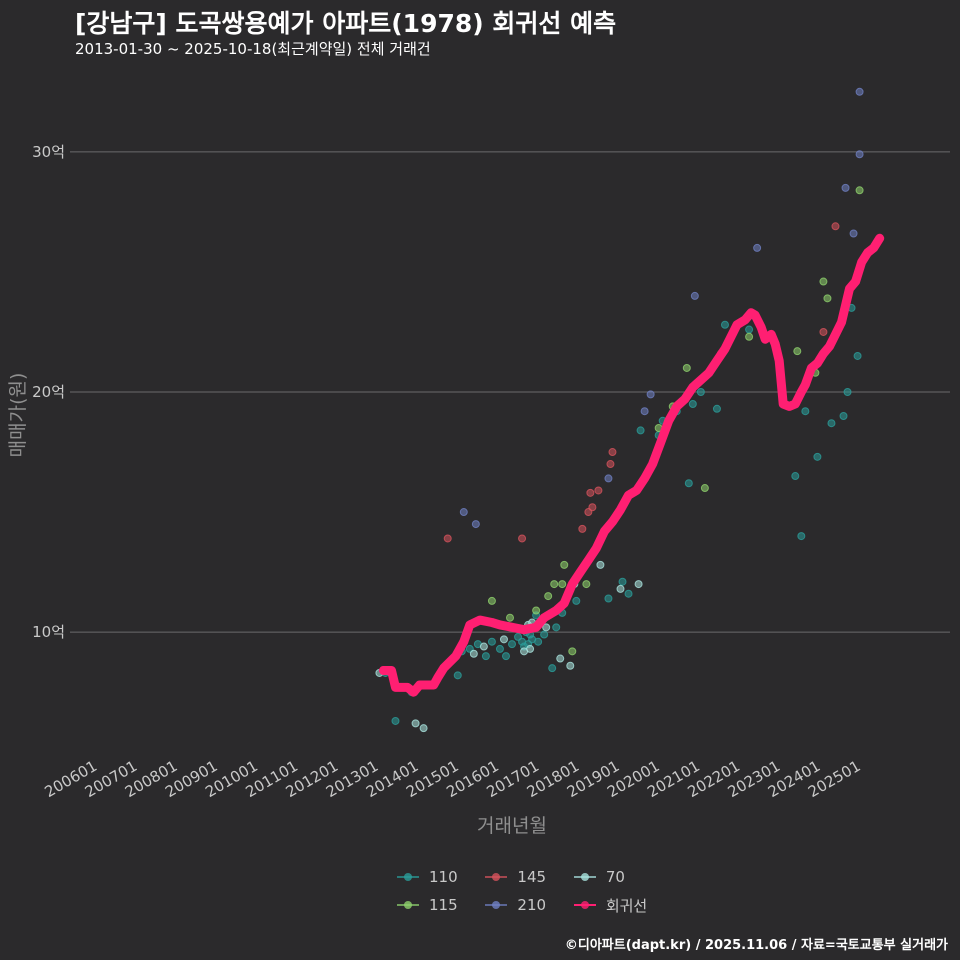 This screenshot has height=960, width=960. I want to click on legend-label: 145, so click(532, 877).